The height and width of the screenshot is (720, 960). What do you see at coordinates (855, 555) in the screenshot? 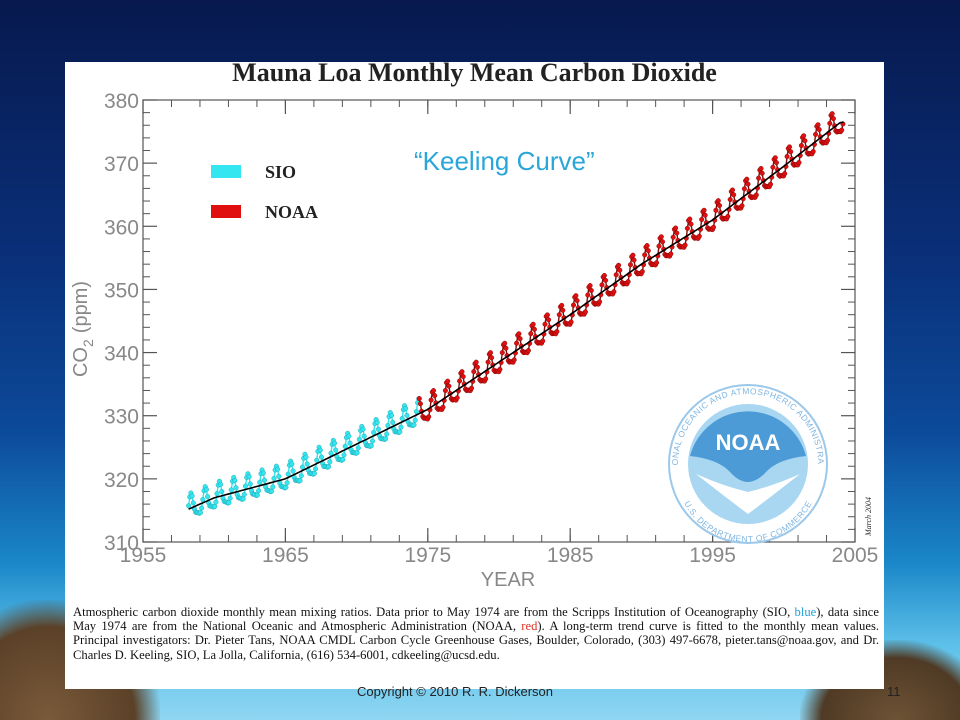
I see `x-tick-label: 2005` at bounding box center [855, 555].